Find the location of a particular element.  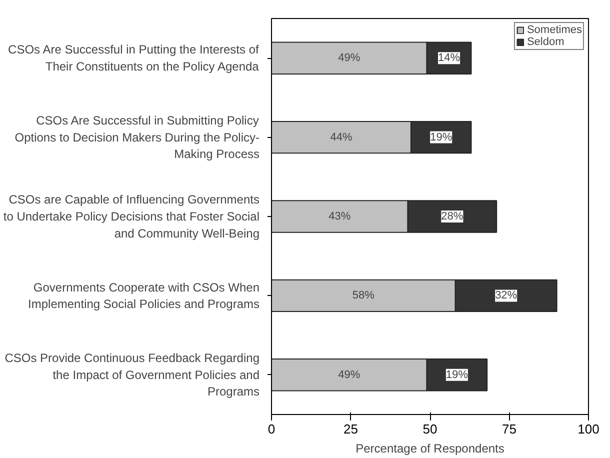

data-label: 43% is located at coordinates (339, 216).